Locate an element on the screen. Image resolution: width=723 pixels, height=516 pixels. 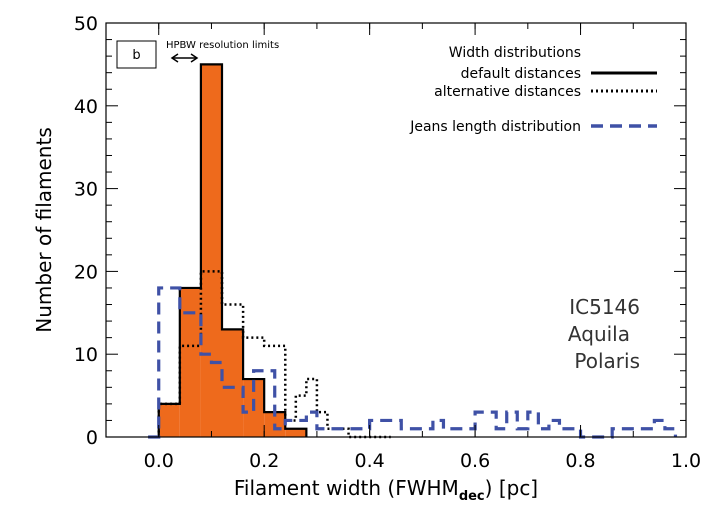
x-axis-label-main: Filament width (FWHM is located at coordinates (346, 488).